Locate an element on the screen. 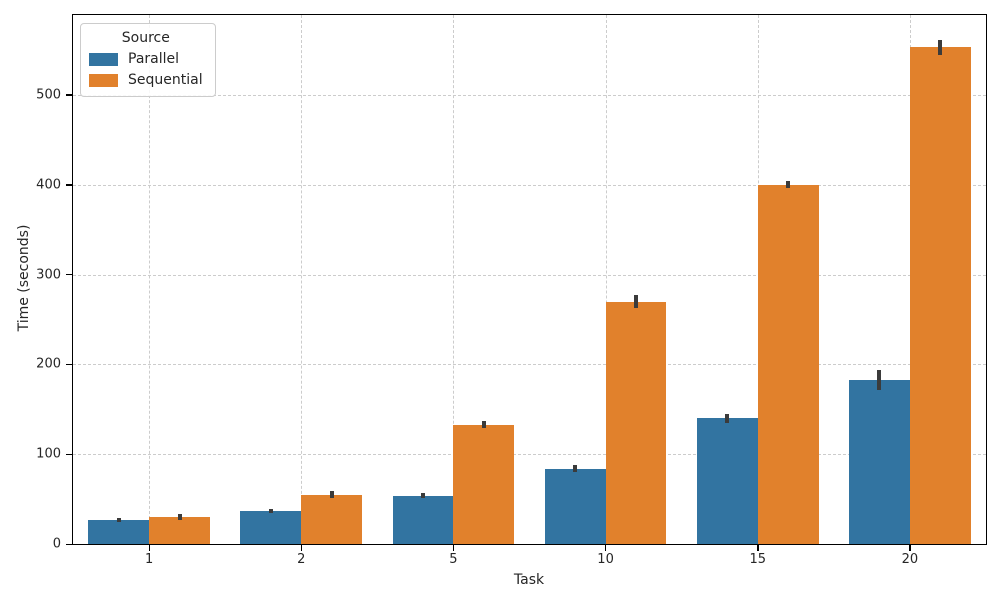  y-tick-label-0: 0 is located at coordinates (56, 544).